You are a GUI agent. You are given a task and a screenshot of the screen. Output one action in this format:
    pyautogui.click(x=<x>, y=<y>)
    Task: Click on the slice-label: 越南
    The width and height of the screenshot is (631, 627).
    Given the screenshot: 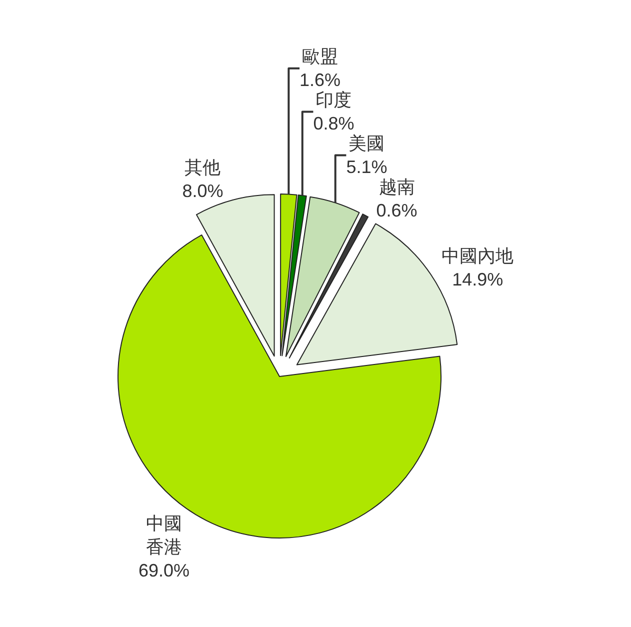 What is the action you would take?
    pyautogui.click(x=396, y=186)
    